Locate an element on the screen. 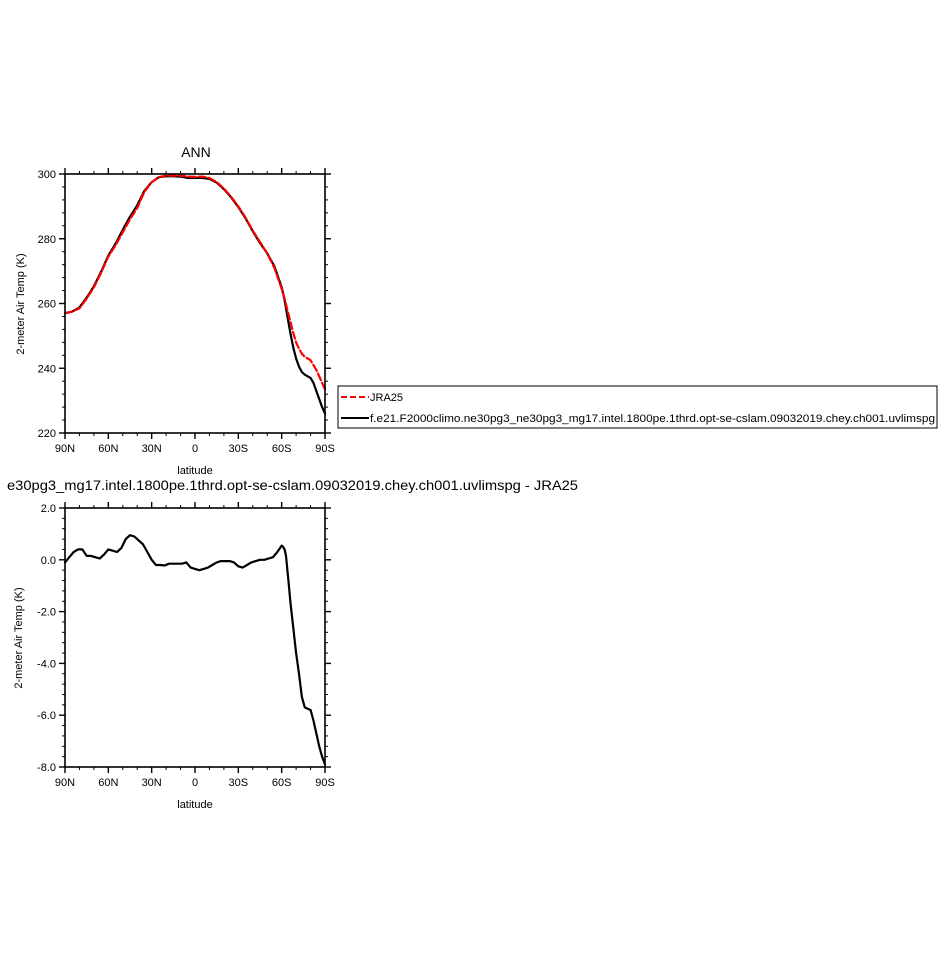 The image size is (952, 954). top-x-tick-label: 90S is located at coordinates (325, 449).